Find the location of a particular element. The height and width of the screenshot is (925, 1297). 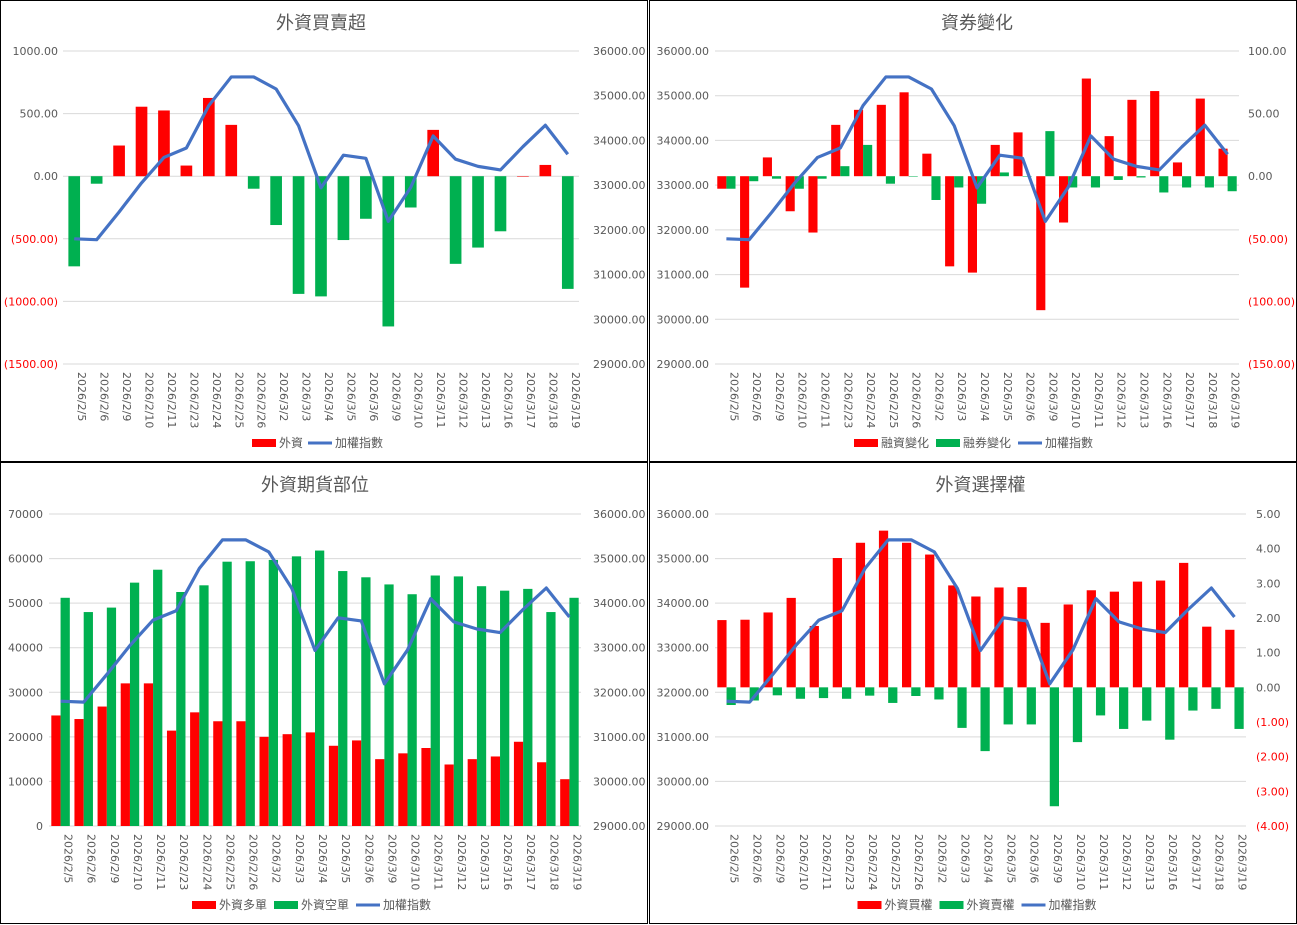

legend-label: 外資空單 is located at coordinates (325, 905).